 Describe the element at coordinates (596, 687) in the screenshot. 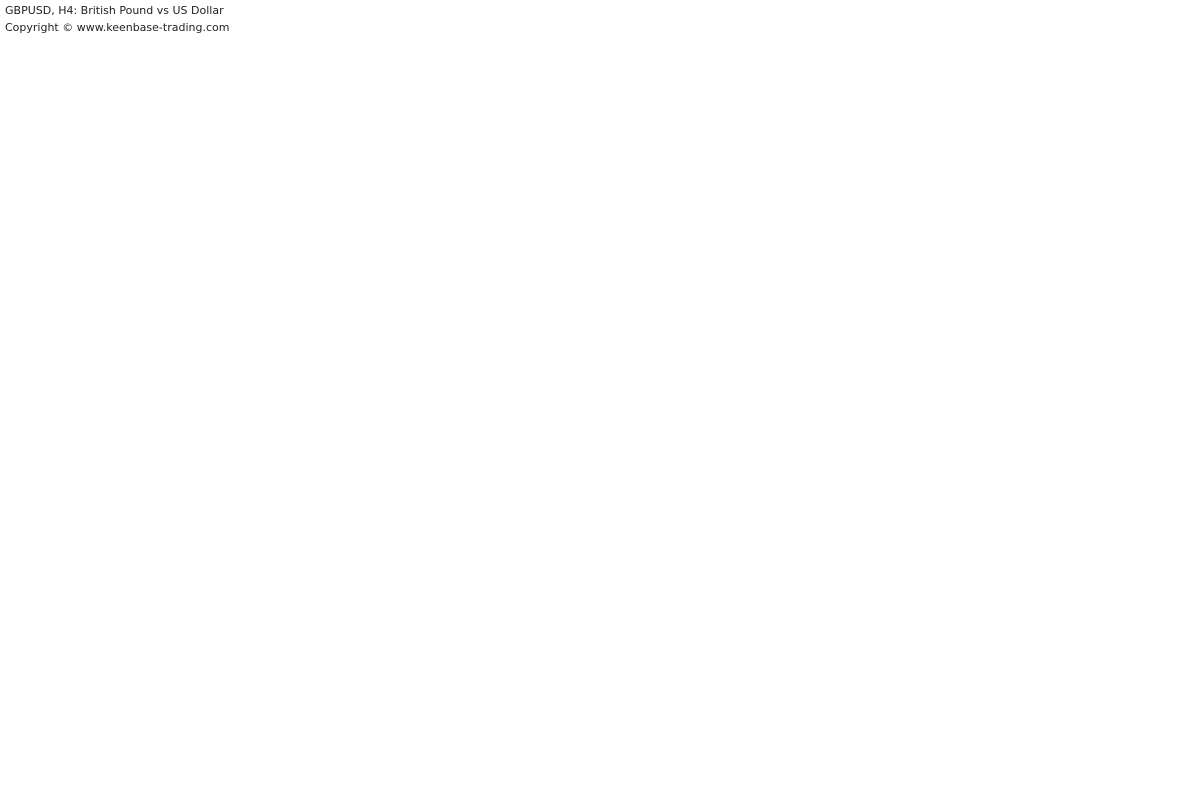

I see `date-label-top: 10` at that location.